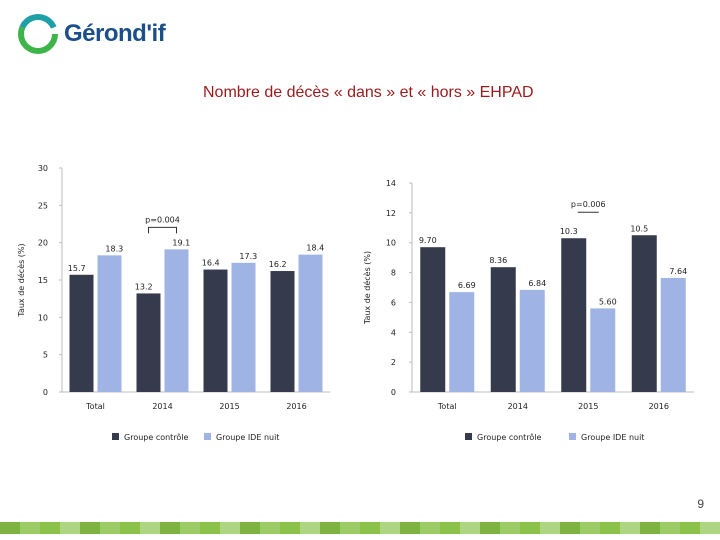 This screenshot has width=720, height=540. I want to click on bar-value-label: 18.3, so click(114, 248).